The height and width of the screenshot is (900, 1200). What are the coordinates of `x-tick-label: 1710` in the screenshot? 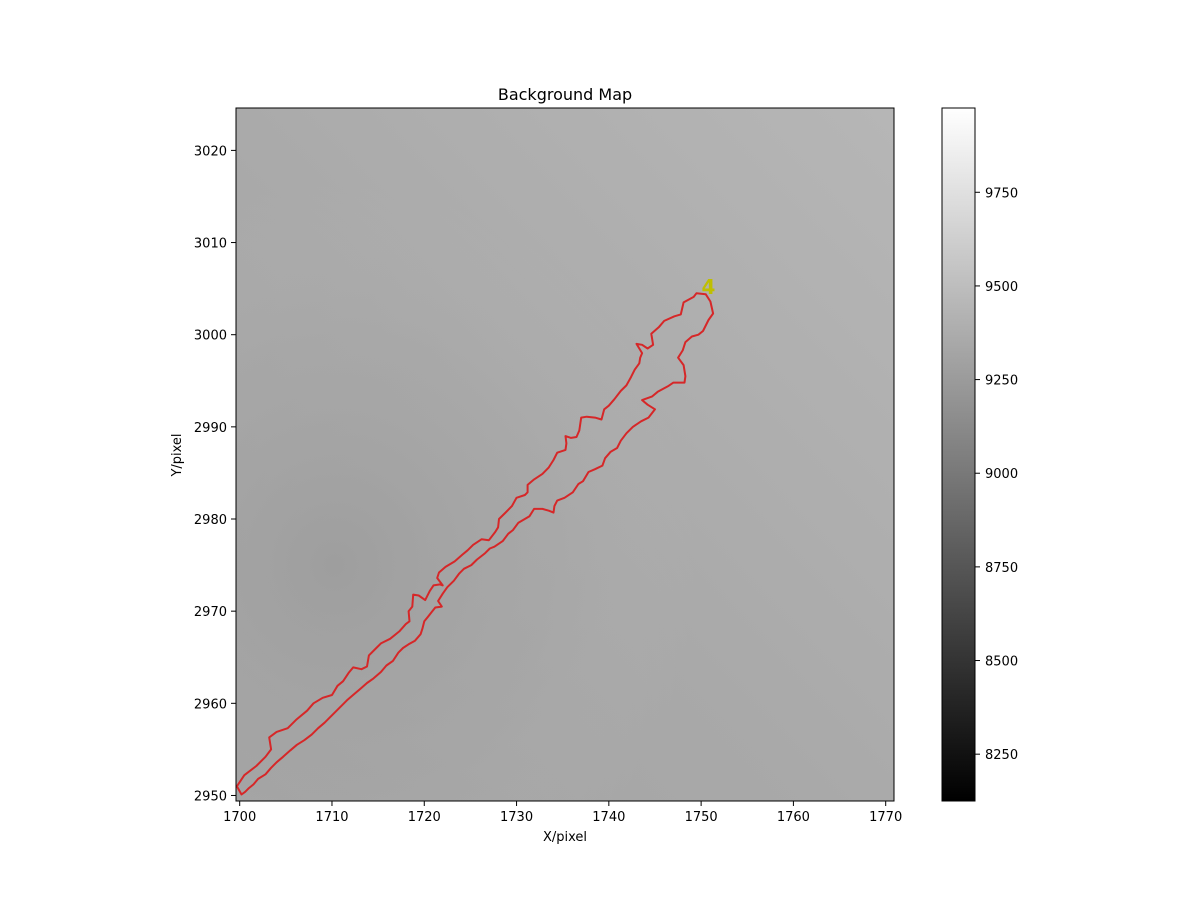 It's located at (331, 817).